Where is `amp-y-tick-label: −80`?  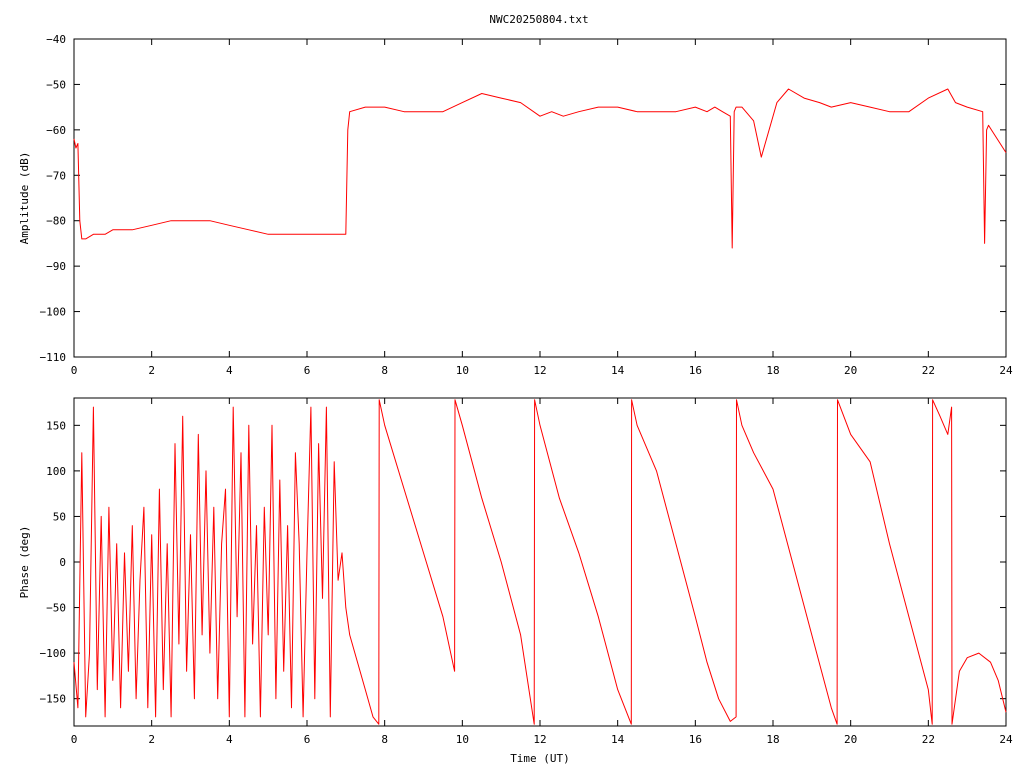
amp-y-tick-label: −80 is located at coordinates (56, 221).